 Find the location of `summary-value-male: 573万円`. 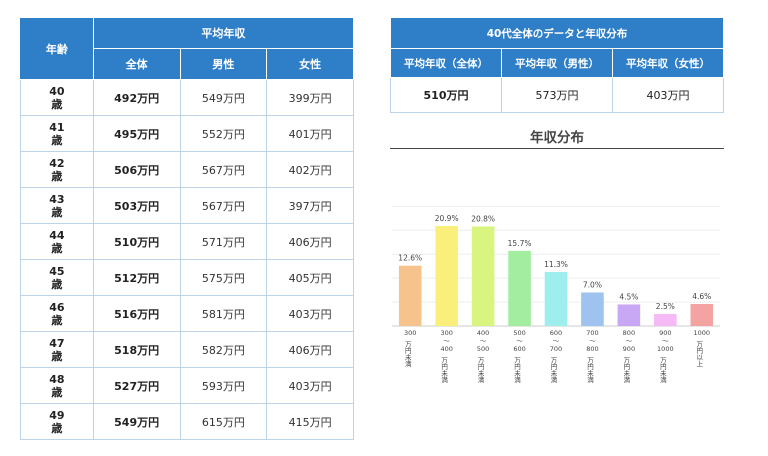

summary-value-male: 573万円 is located at coordinates (557, 95).